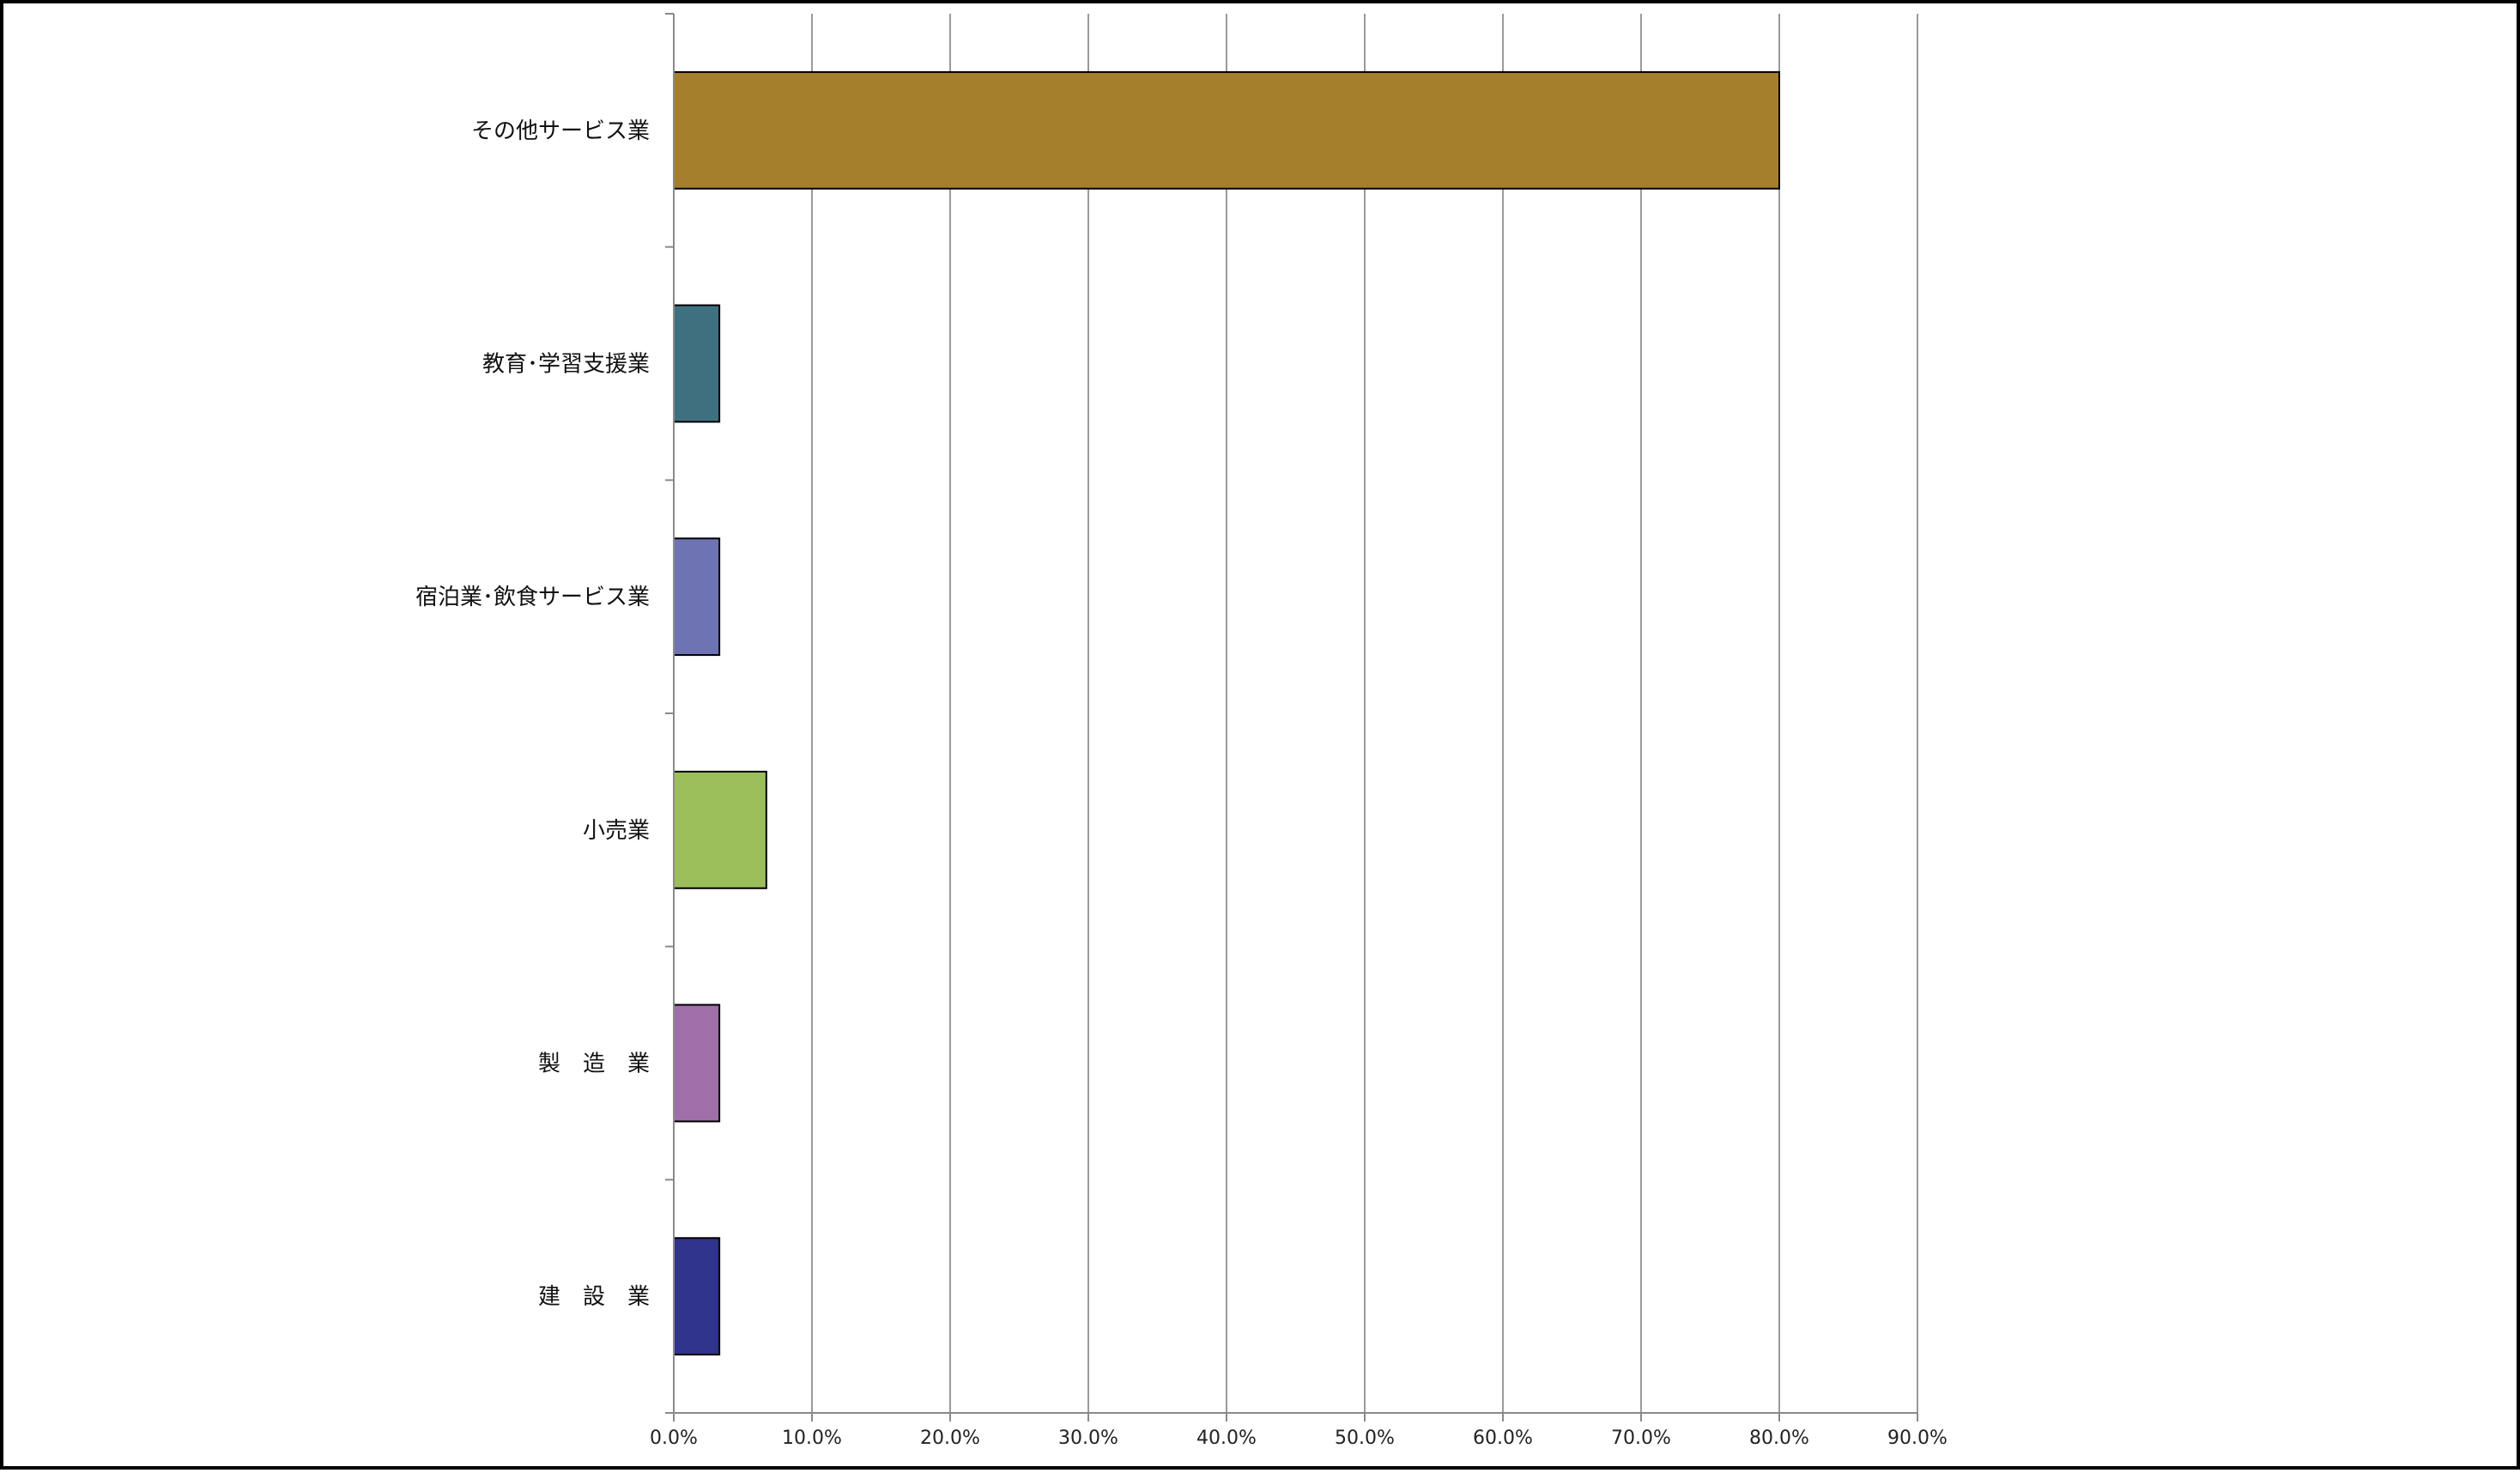 This screenshot has width=2520, height=1473. I want to click on category-label: 教育･学習支援業, so click(566, 365).